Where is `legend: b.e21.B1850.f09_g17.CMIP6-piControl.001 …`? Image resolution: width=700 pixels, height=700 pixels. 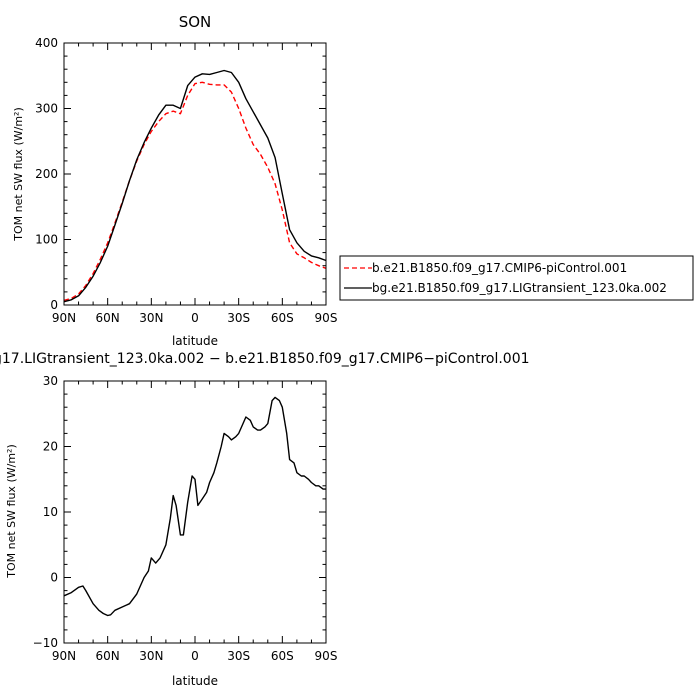 legend: b.e21.B1850.f09_g17.CMIP6-piControl.001 … is located at coordinates (516, 278).